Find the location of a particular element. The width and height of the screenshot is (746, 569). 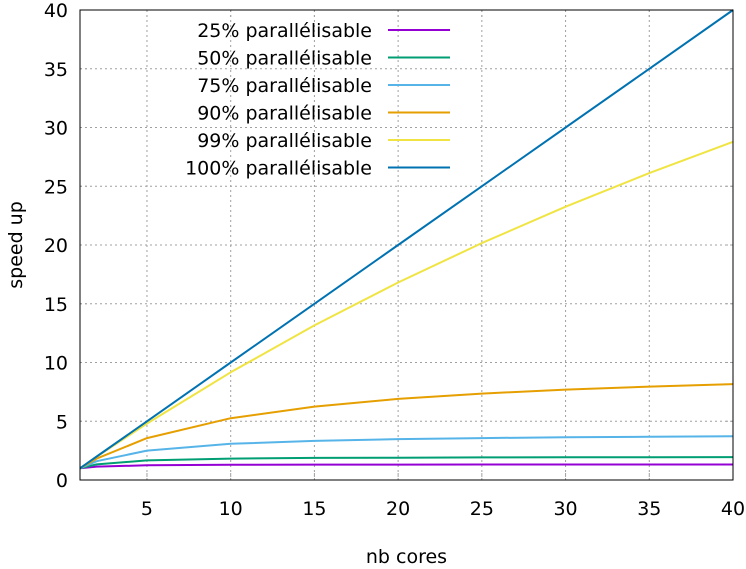

x-tick-label: 10 is located at coordinates (231, 509).